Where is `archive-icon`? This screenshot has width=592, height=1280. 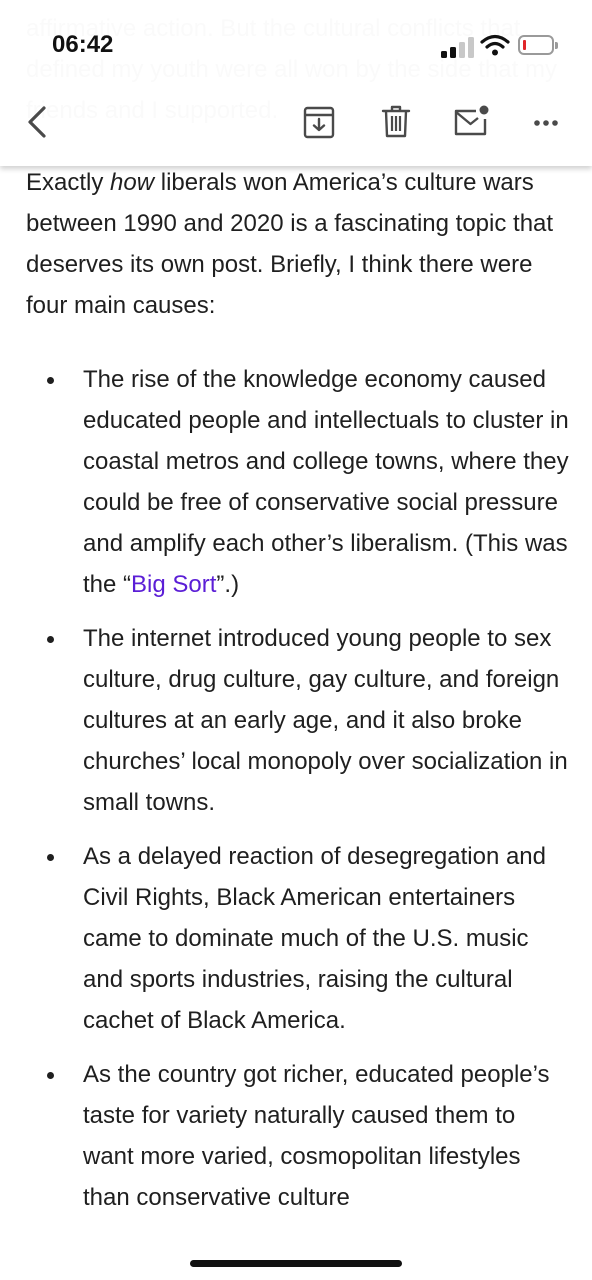
archive-icon is located at coordinates (319, 122).